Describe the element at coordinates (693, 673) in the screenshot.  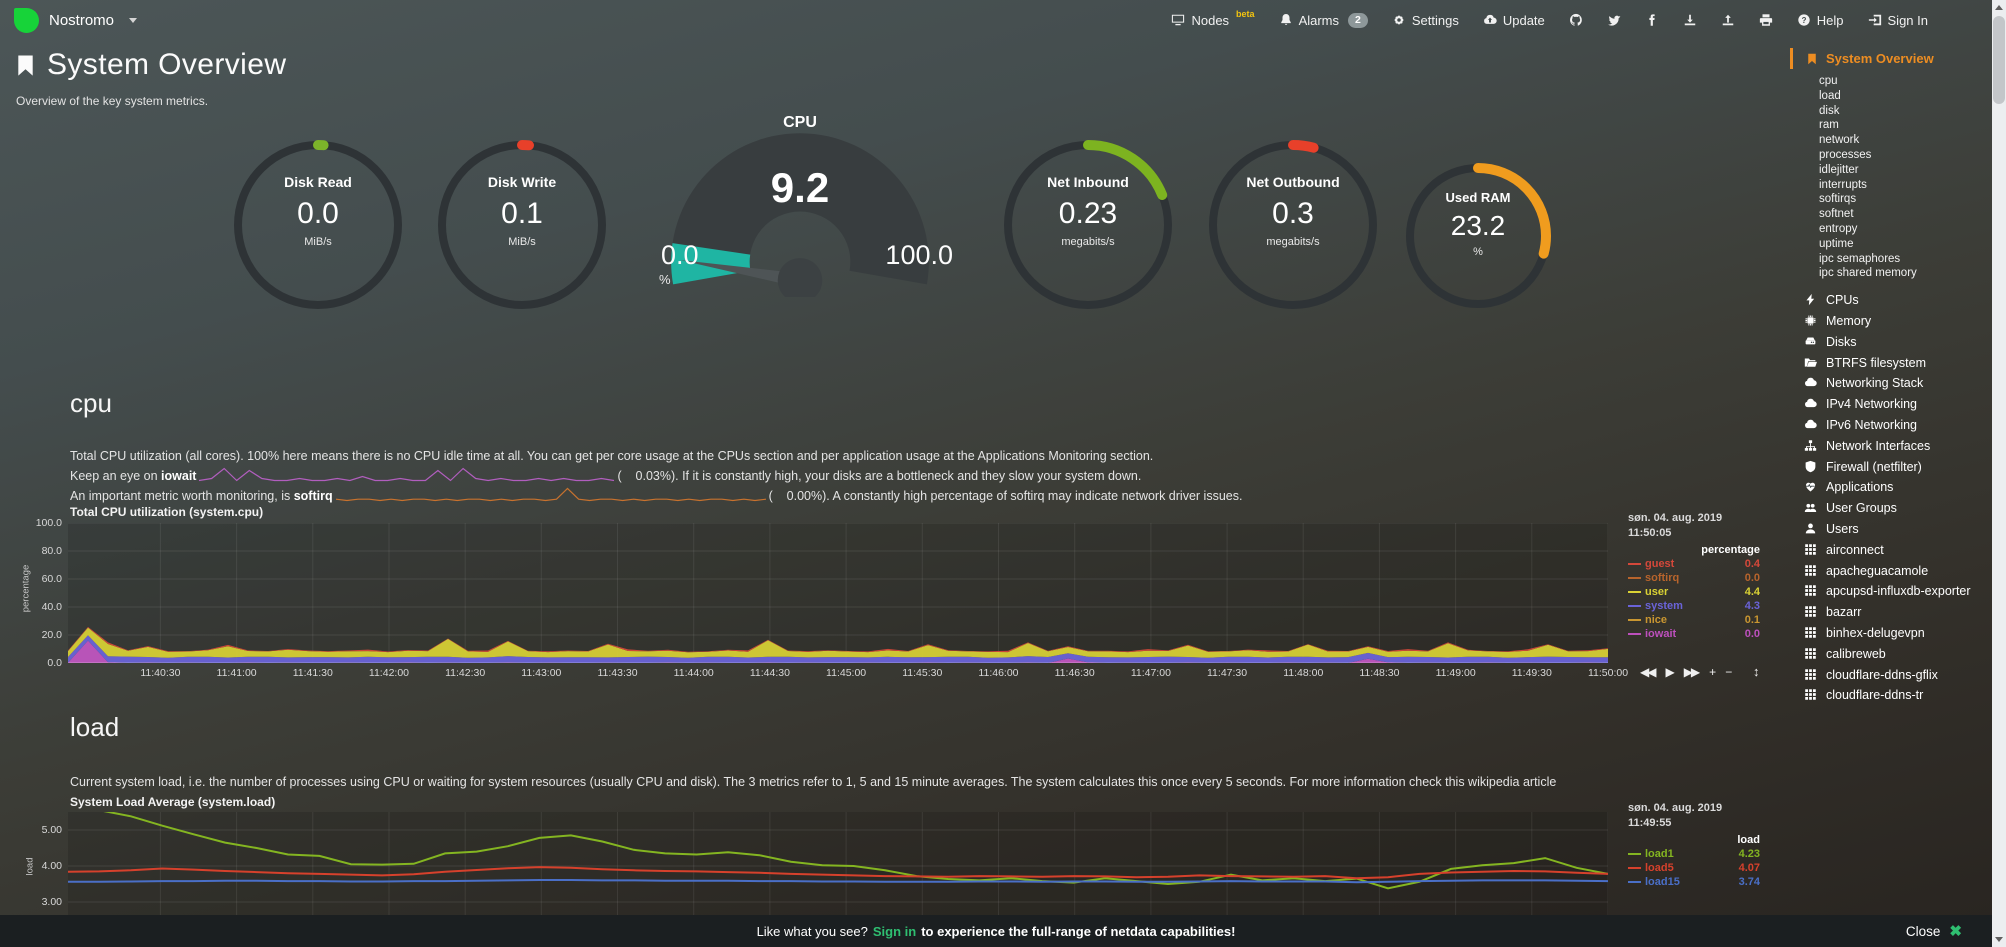
I see `x-tick-label: 11:44:00` at that location.